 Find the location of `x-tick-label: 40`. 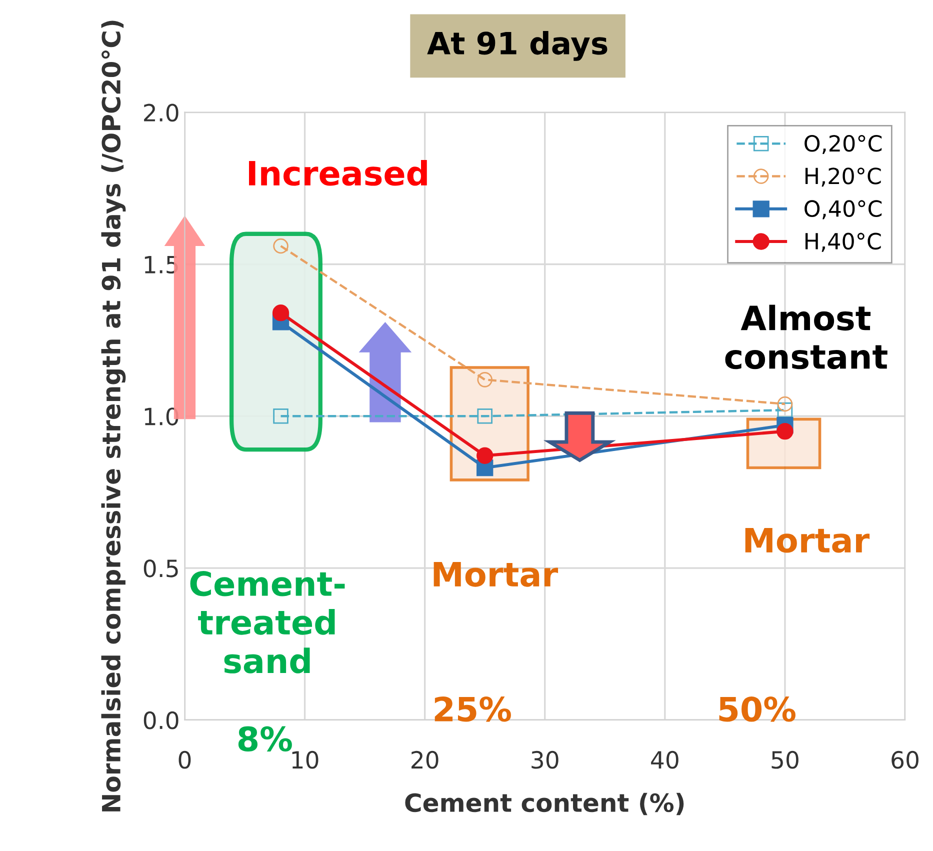

x-tick-label: 40 is located at coordinates (664, 759).